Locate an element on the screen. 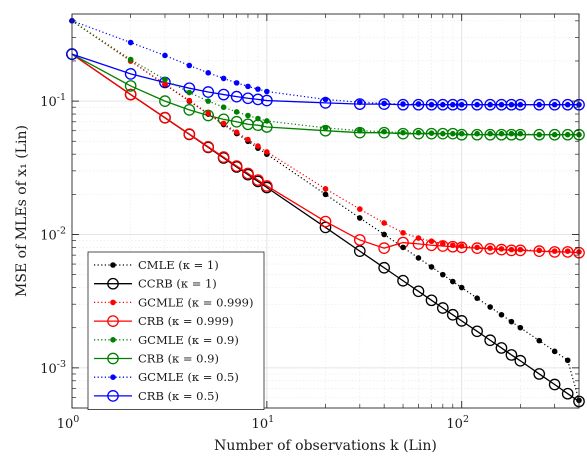 This screenshot has width=587, height=457. x-tick-label: 10⁰ is located at coordinates (68, 423).